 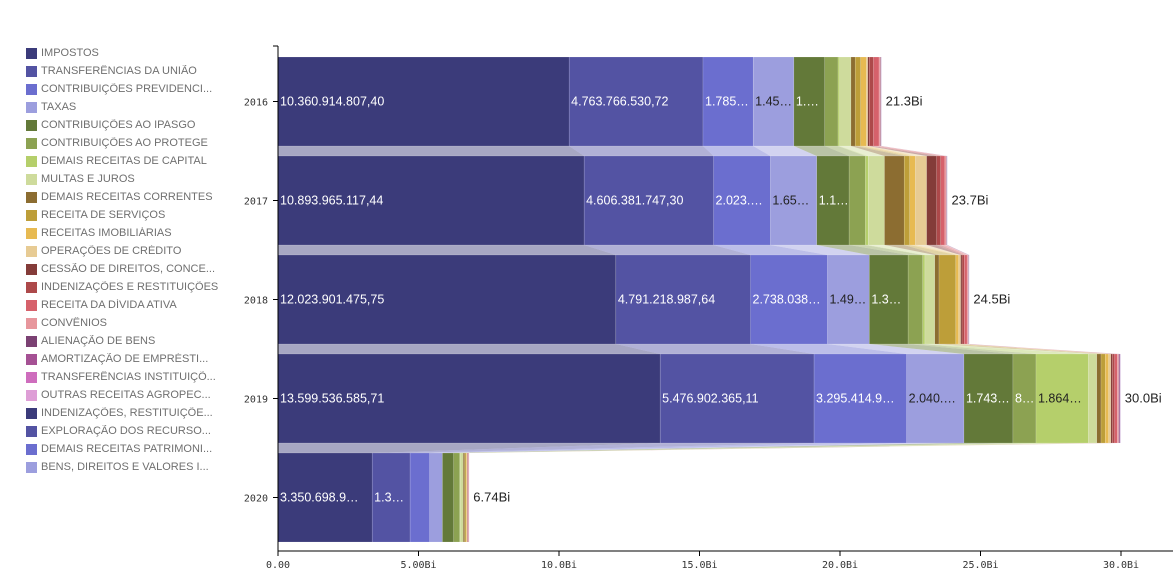 I want to click on legend-item: RECEITA DE SERVIÇOS, so click(x=126, y=215).